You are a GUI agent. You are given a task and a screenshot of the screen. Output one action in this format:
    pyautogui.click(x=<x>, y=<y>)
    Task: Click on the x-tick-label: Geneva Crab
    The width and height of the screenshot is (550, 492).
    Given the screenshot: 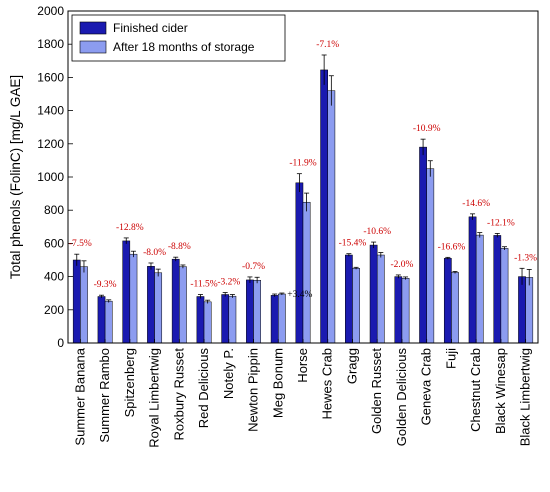 What is the action you would take?
    pyautogui.click(x=426, y=386)
    